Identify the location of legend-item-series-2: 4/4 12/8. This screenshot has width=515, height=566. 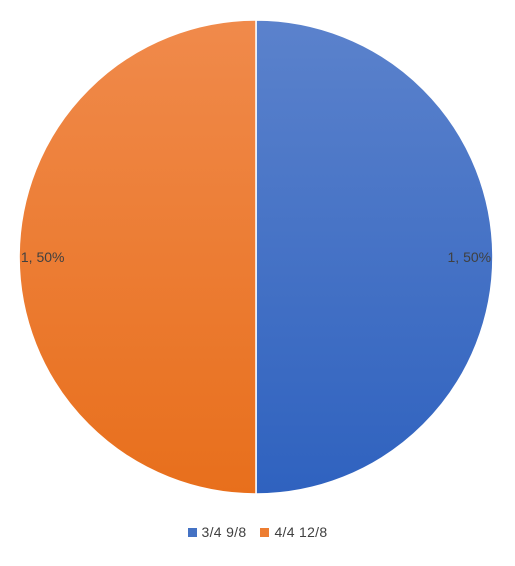
(293, 532).